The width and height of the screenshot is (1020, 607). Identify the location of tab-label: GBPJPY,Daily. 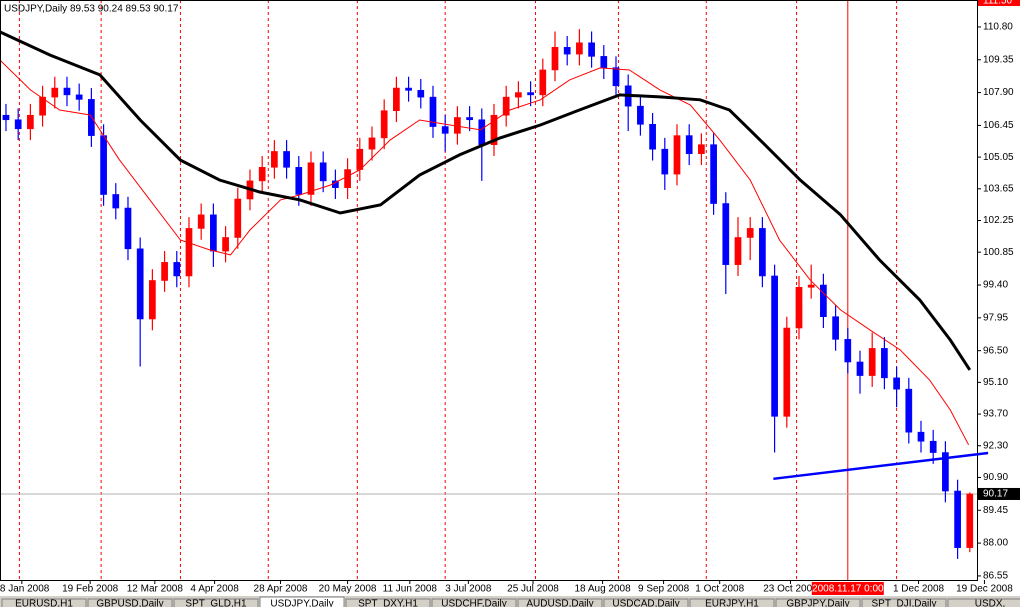
(817, 603).